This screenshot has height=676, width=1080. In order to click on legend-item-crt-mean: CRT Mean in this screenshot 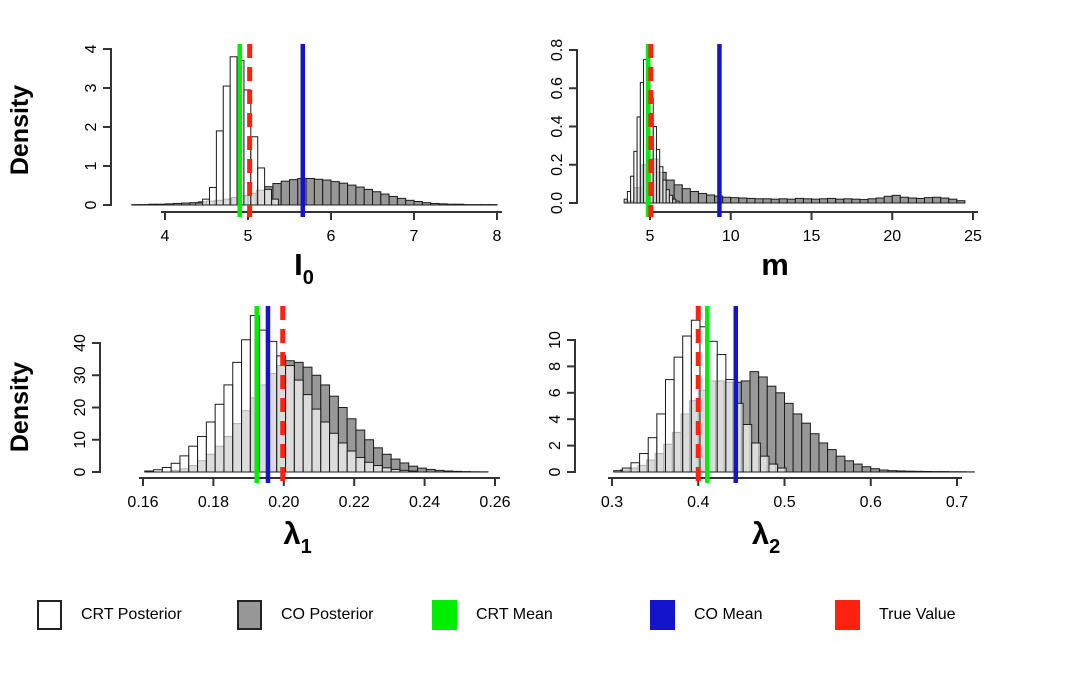, I will do `click(492, 615)`.